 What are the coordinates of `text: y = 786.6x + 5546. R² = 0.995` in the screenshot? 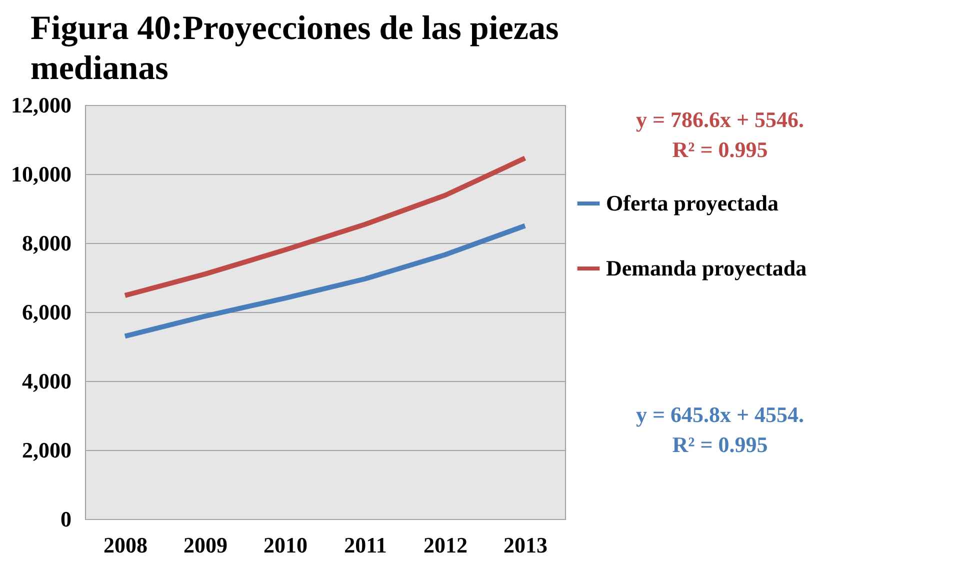 It's located at (720, 134).